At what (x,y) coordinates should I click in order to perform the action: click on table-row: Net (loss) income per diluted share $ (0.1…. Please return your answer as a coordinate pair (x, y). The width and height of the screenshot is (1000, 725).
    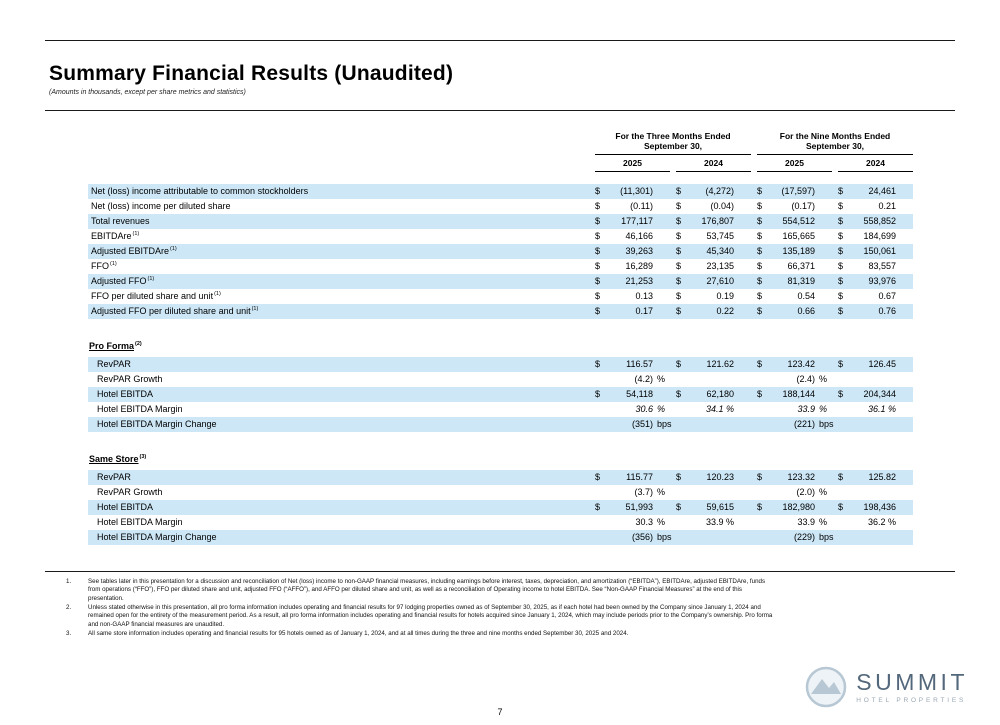
    Looking at the image, I should click on (500, 206).